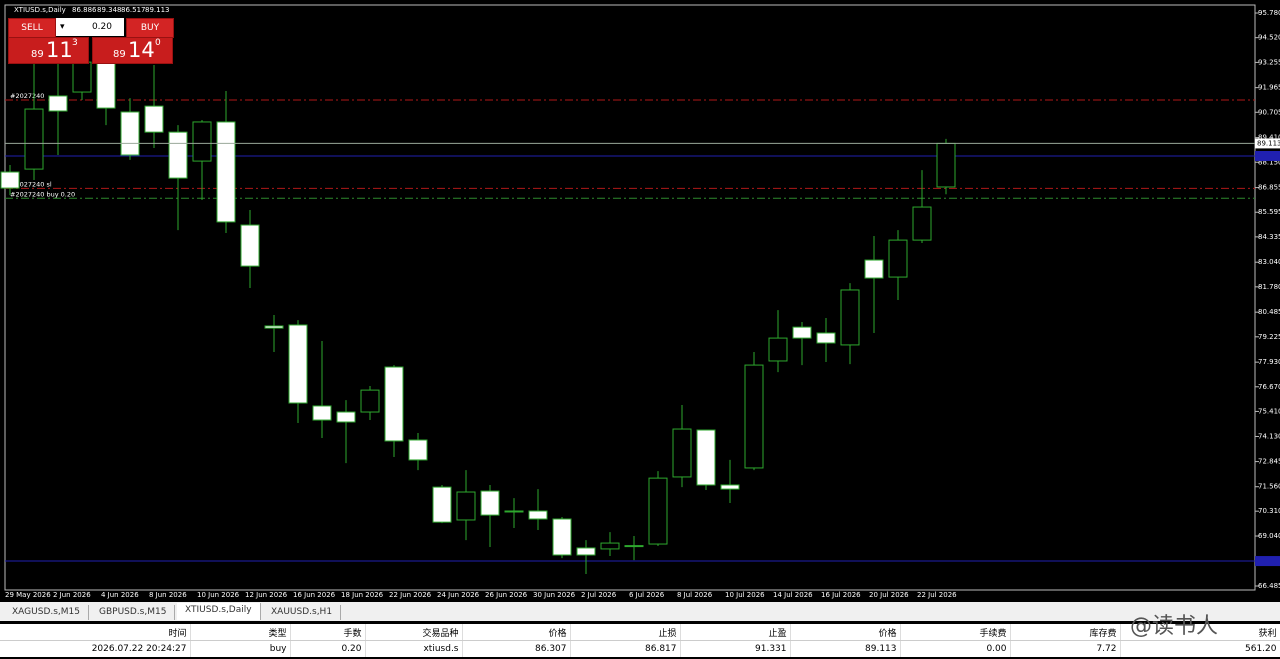  Describe the element at coordinates (218, 595) in the screenshot. I see `x-tick-label: 10 Jun 2026` at that location.